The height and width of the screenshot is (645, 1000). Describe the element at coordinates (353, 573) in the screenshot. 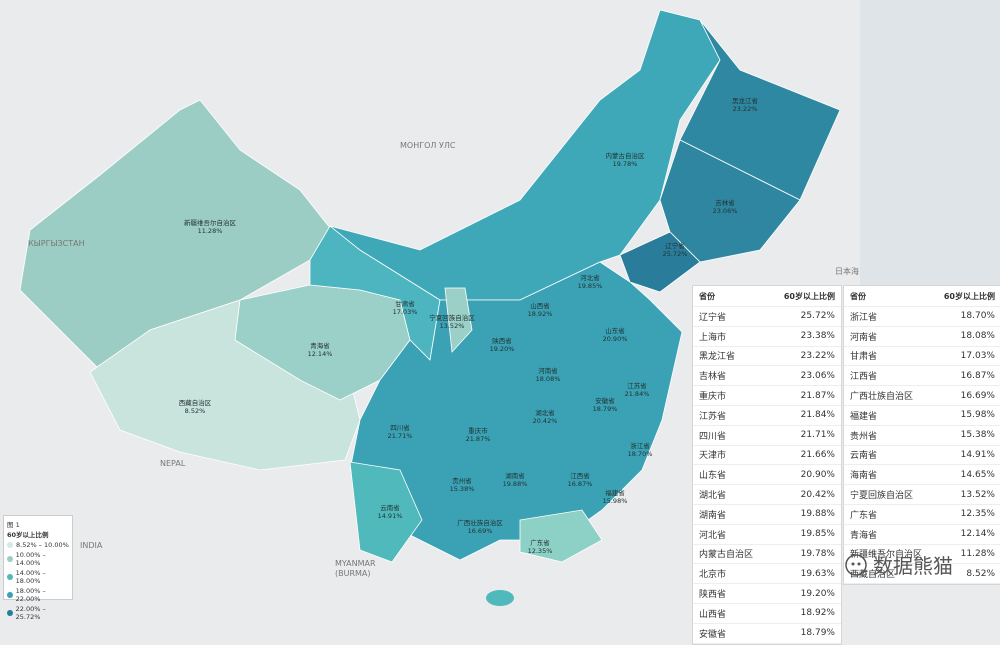

I see `basemap-label: (BURMA)` at that location.